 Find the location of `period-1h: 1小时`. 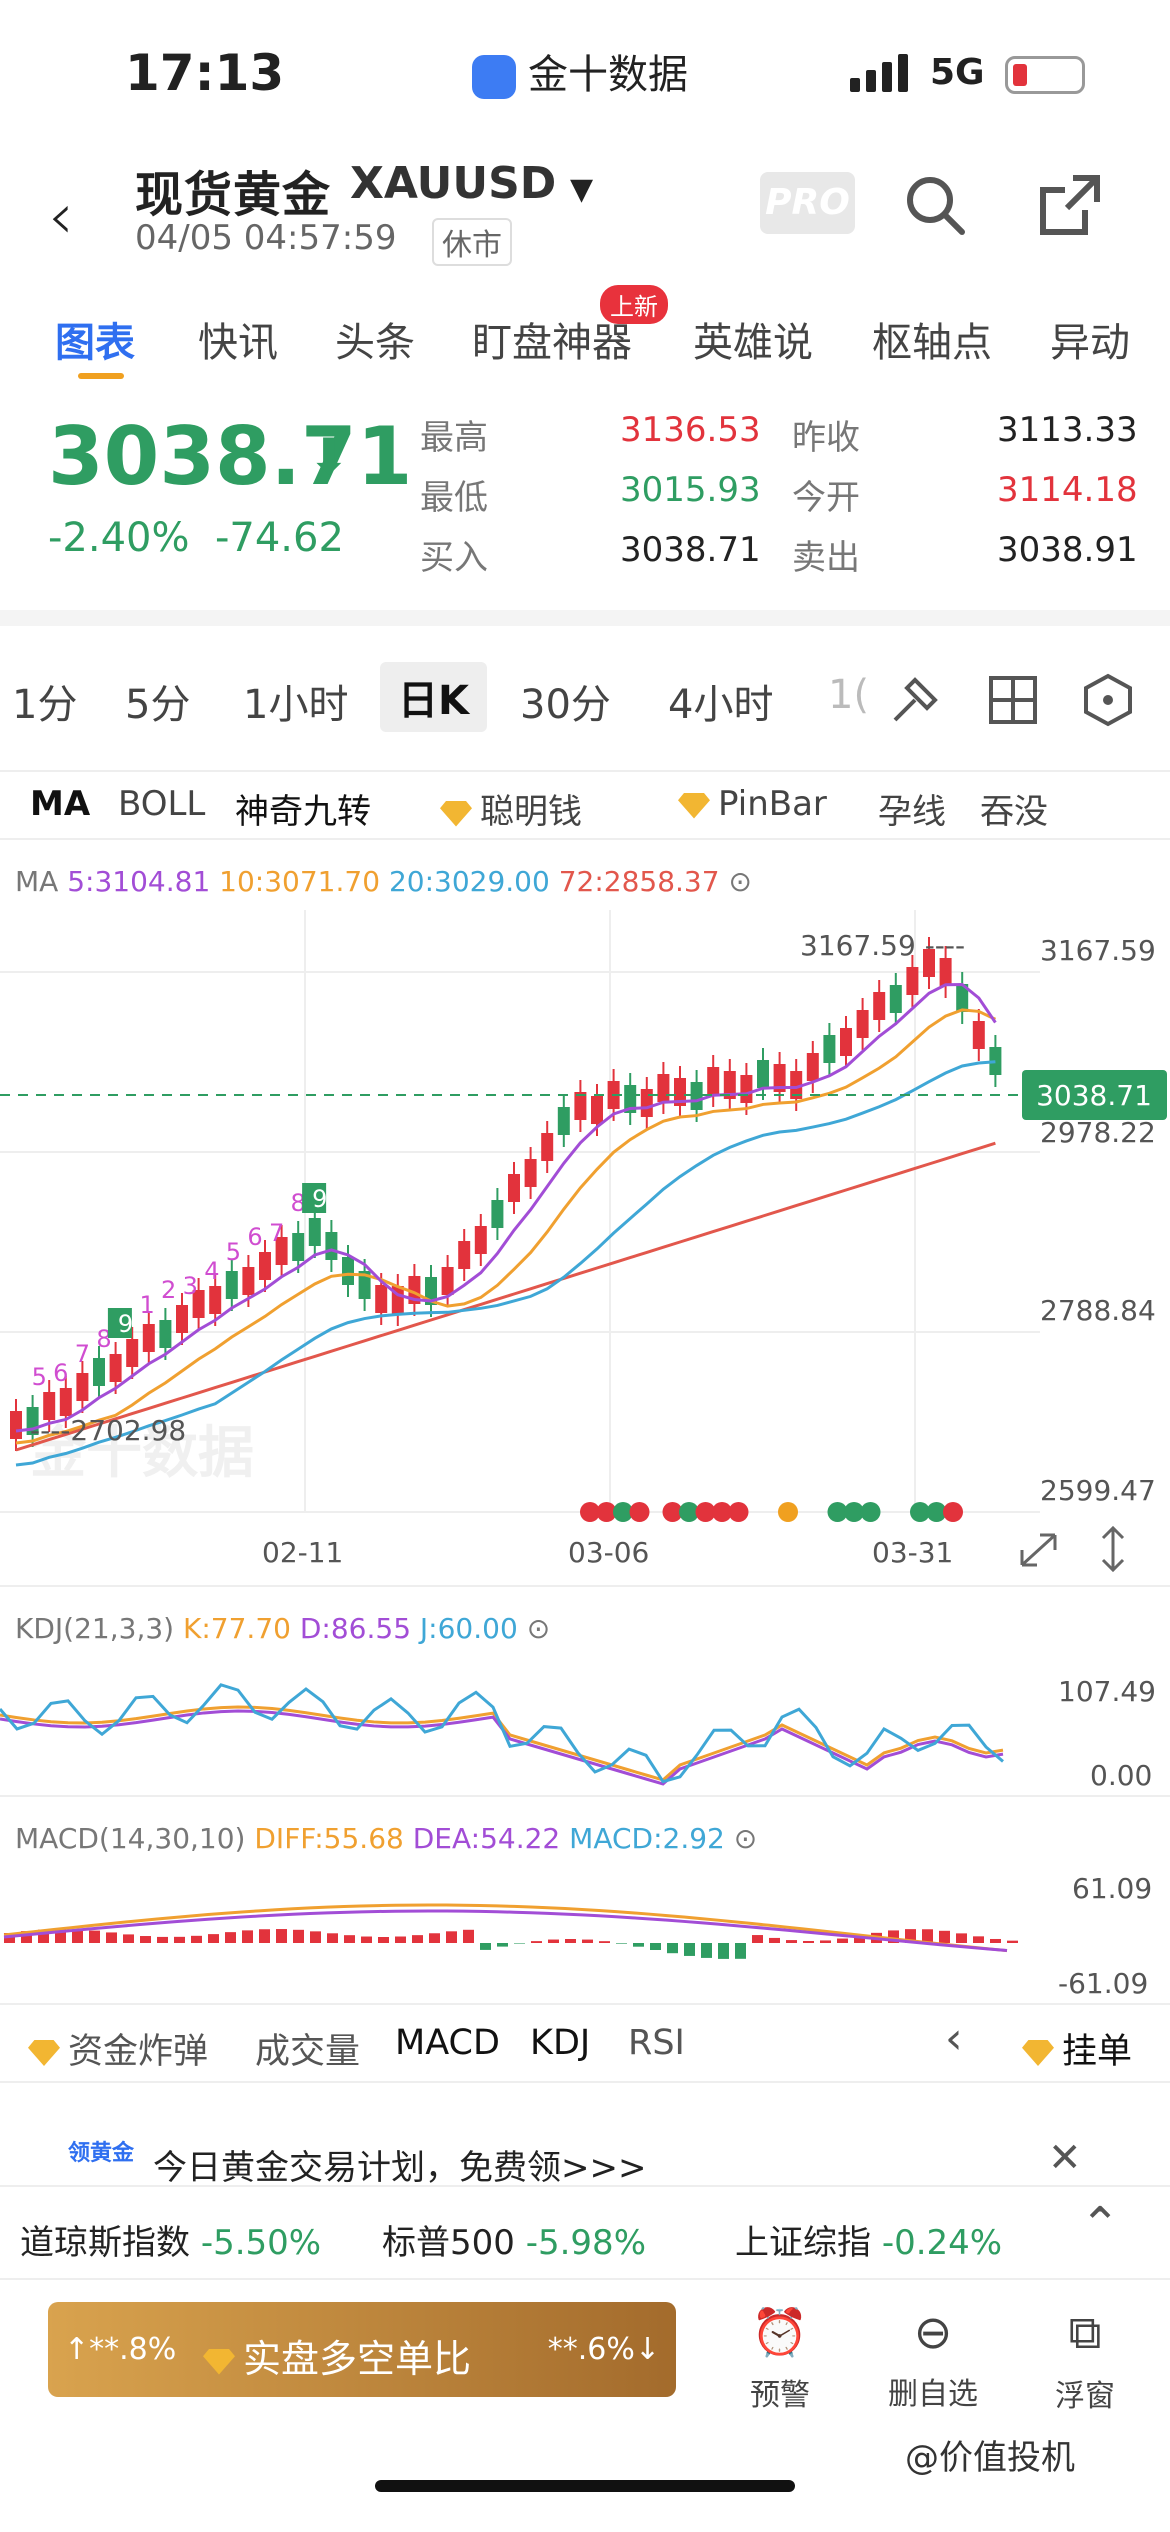

period-1h: 1小时 is located at coordinates (296, 705).